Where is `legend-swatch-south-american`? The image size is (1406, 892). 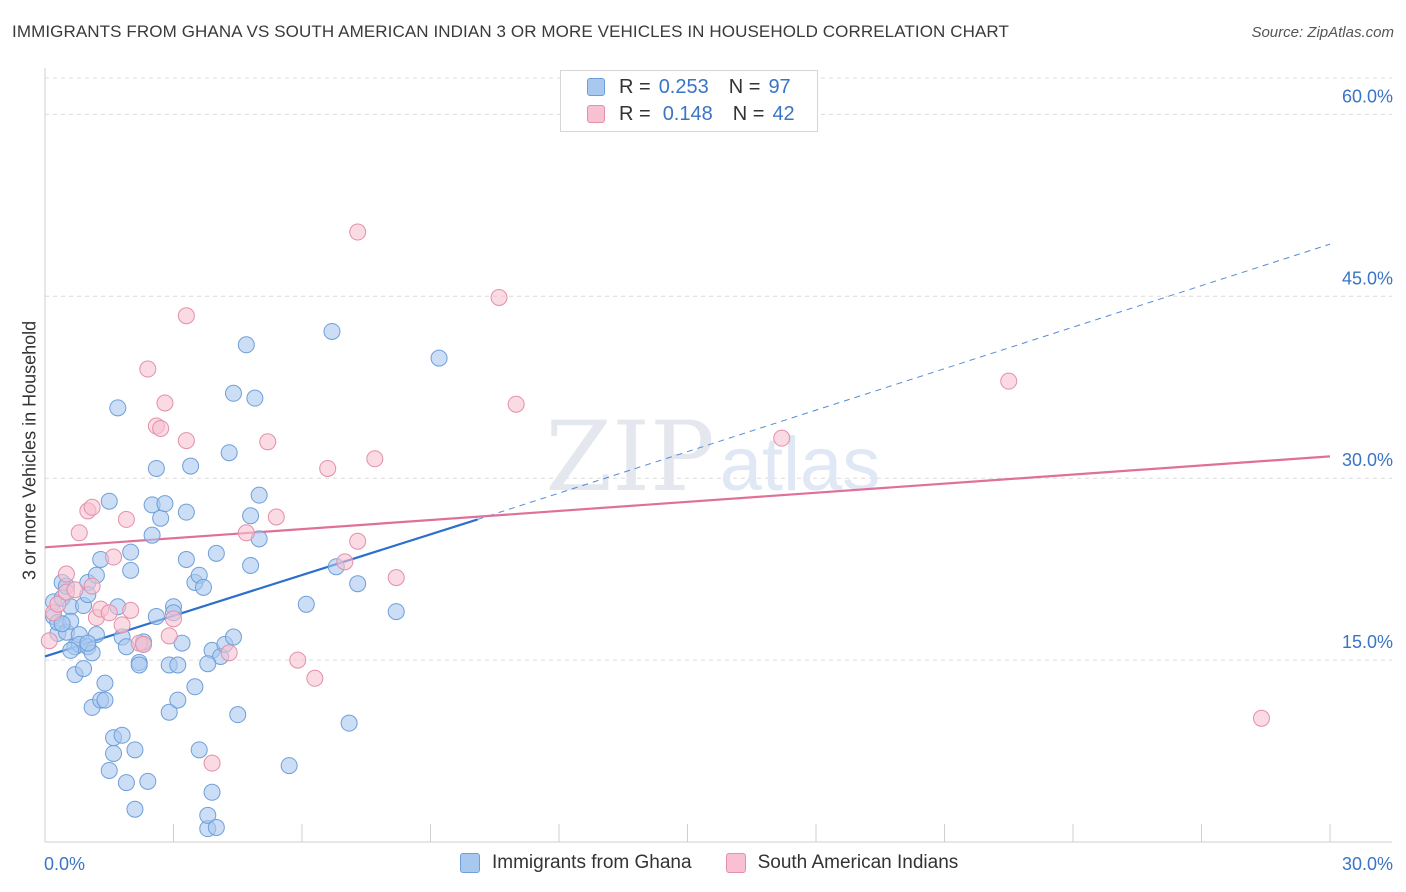 legend-swatch-south-american is located at coordinates (596, 114).